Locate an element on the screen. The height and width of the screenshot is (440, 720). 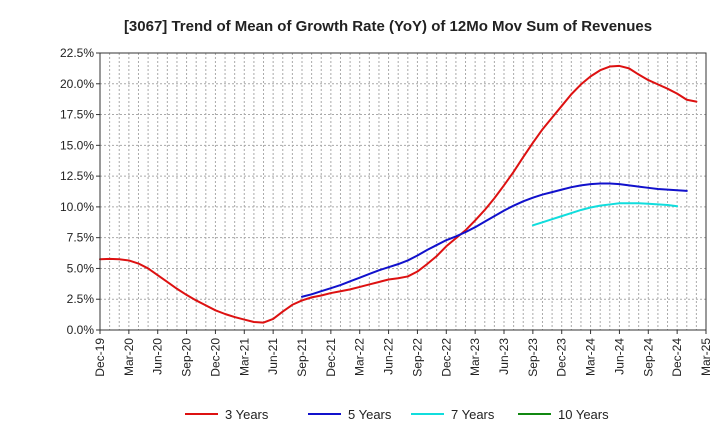
y-tick-label: 5.0% is located at coordinates (81, 268).